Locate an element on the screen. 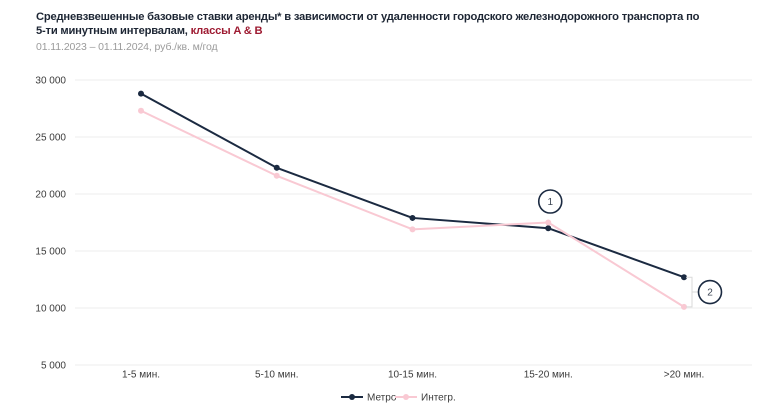 Image resolution: width=776 pixels, height=418 pixels. title-class-highlight: классы A & B is located at coordinates (226, 31).